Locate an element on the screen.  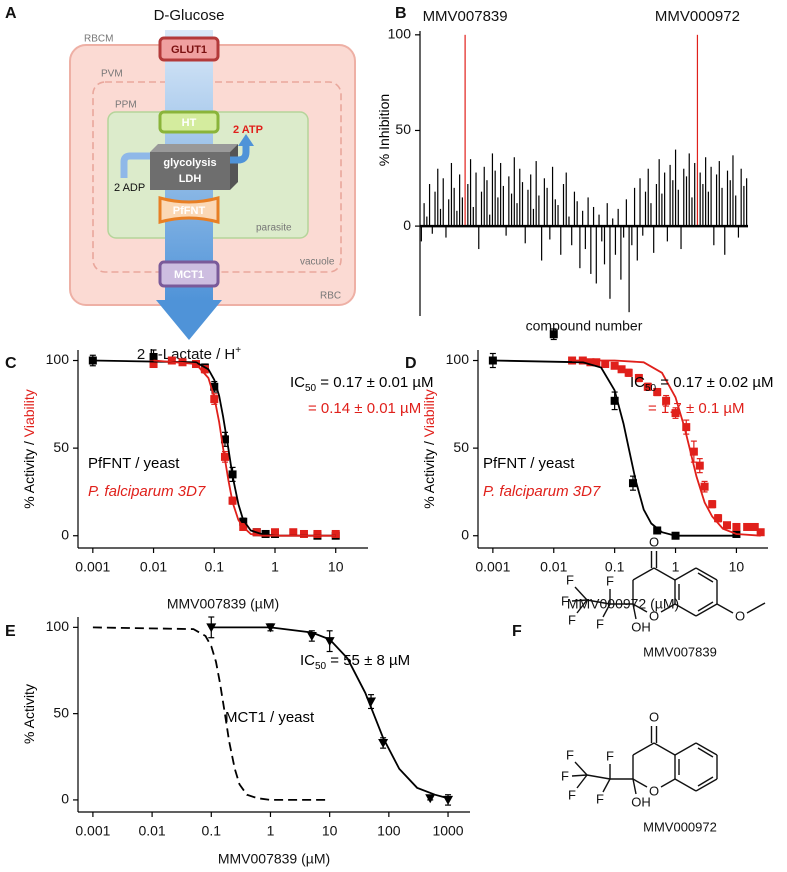
x-tick-label: 0.01 is located at coordinates (153, 567).